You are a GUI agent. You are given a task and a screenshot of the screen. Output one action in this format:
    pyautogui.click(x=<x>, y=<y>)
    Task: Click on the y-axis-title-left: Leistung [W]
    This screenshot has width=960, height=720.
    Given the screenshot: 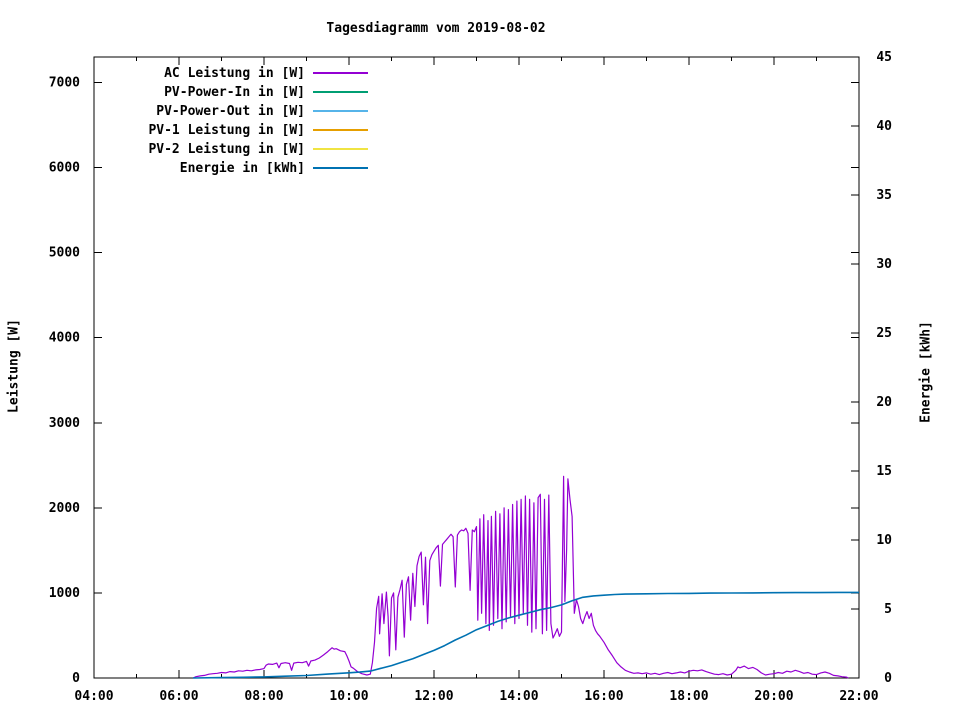 What is the action you would take?
    pyautogui.click(x=14, y=366)
    